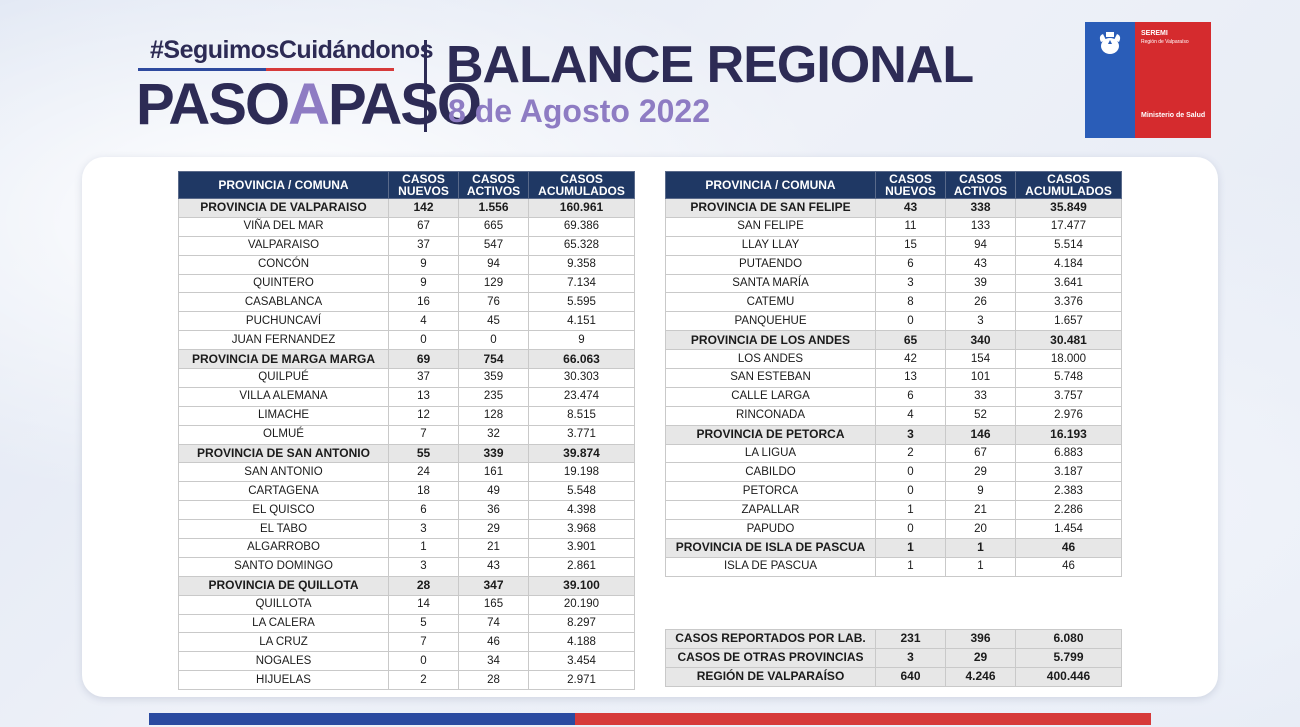 The height and width of the screenshot is (727, 1300). I want to click on cell-acumulados: 3.641, so click(1068, 283).